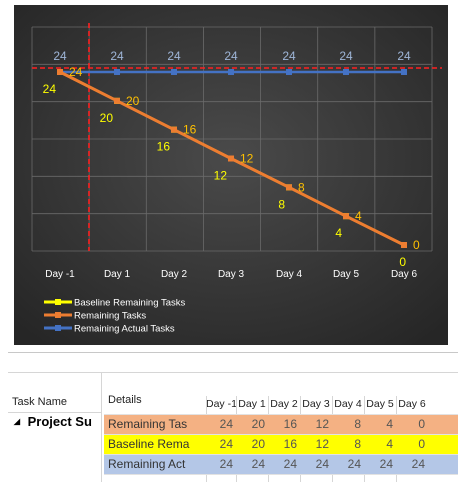  Describe the element at coordinates (281, 204) in the screenshot. I see `data-label-baseline: 8` at that location.